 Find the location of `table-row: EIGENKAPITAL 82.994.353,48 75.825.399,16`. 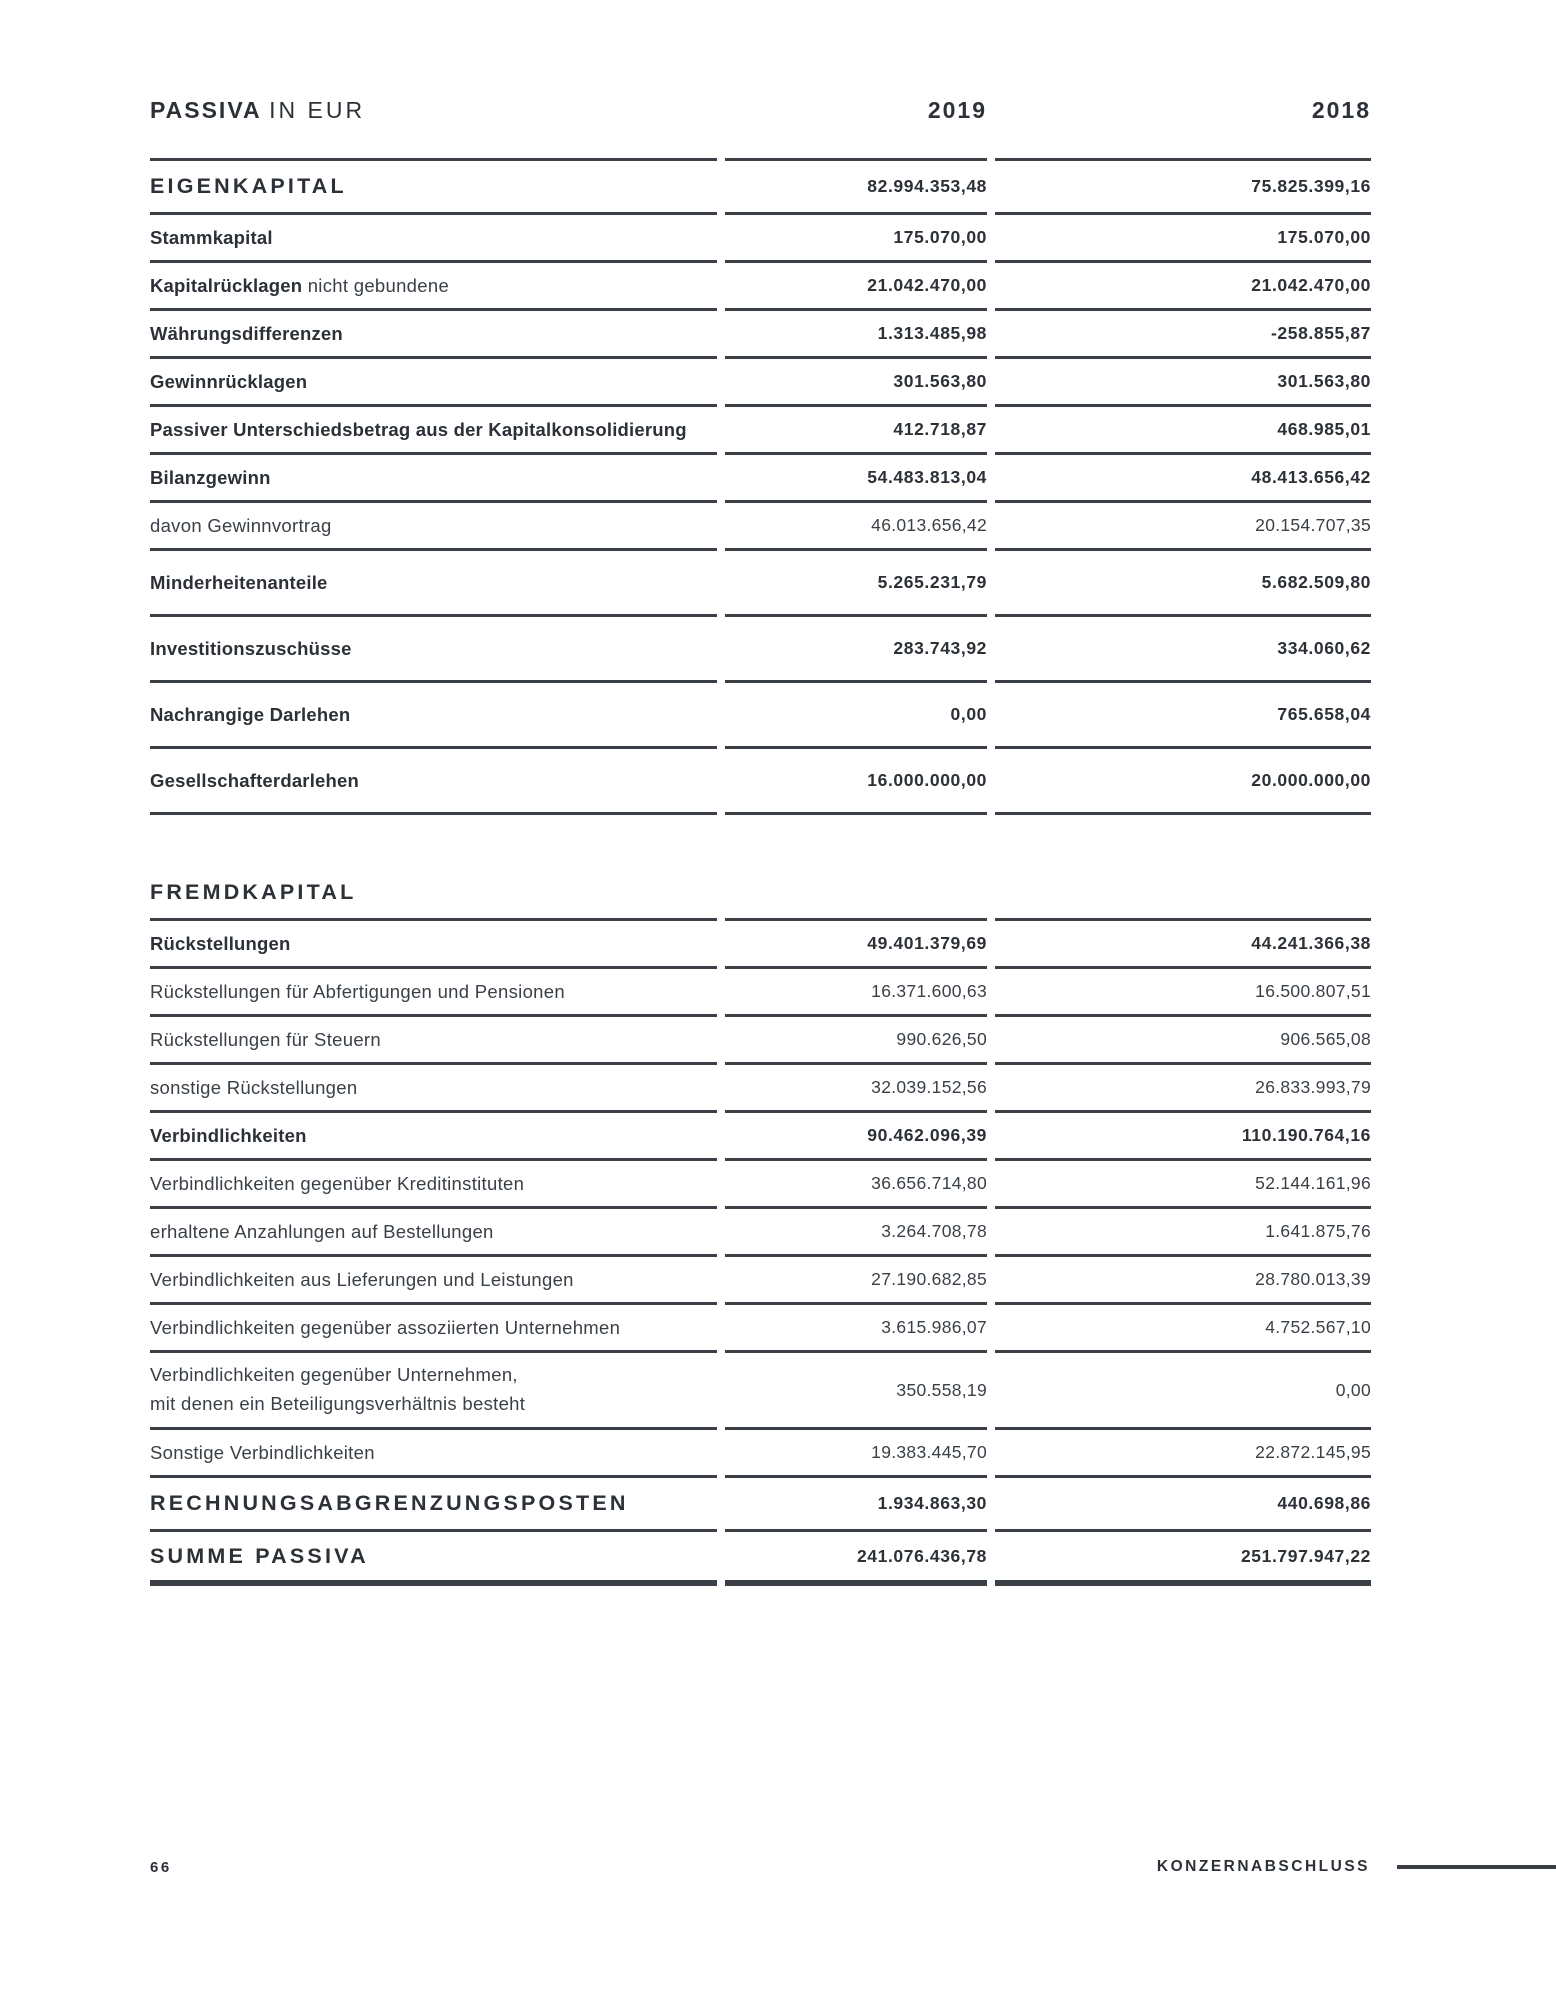

table-row: EIGENKAPITAL 82.994.353,48 75.825.399,16 is located at coordinates (760, 188).